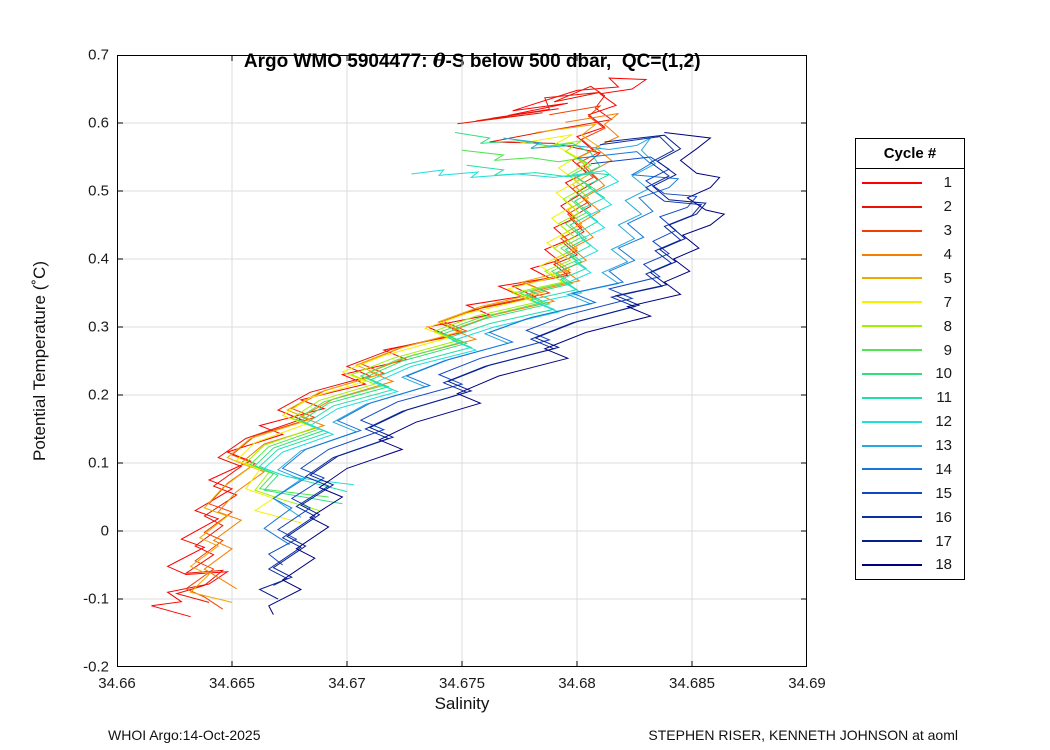 This screenshot has width=1050, height=750. What do you see at coordinates (462, 703) in the screenshot?
I see `x-axis-label: Salinity` at bounding box center [462, 703].